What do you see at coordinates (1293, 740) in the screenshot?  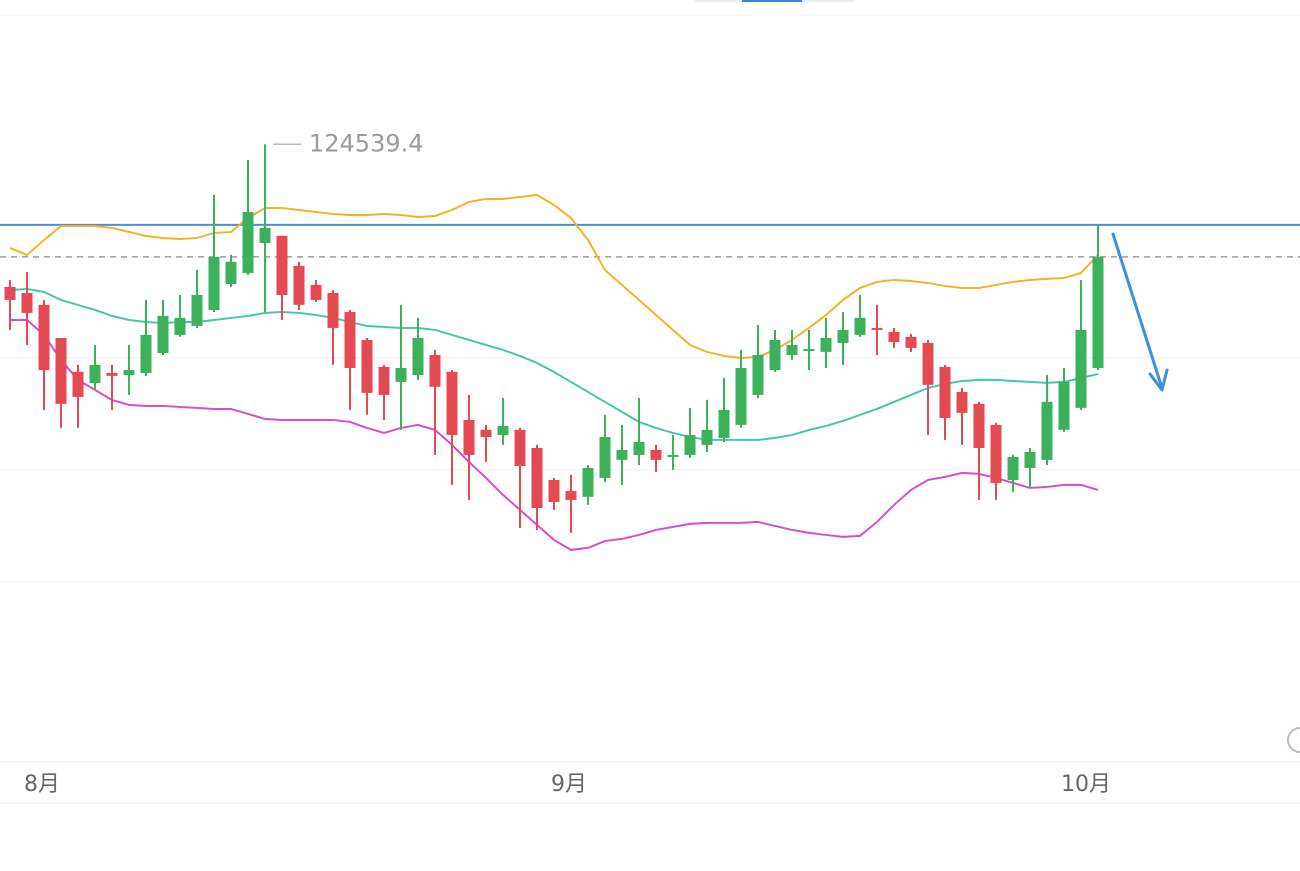 I see `edge-button` at bounding box center [1293, 740].